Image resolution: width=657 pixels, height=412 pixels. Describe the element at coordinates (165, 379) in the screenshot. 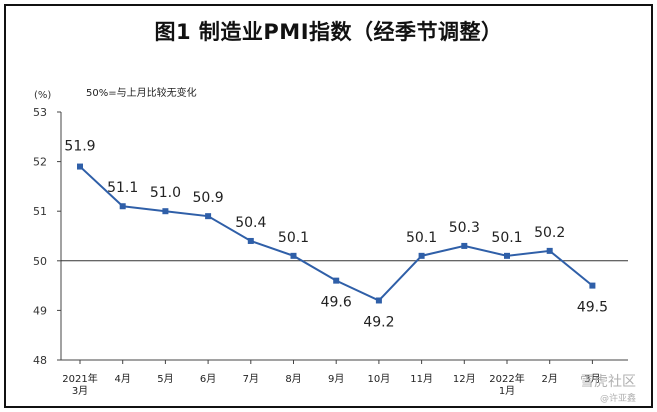

I see `x-tick-label: 5月` at that location.